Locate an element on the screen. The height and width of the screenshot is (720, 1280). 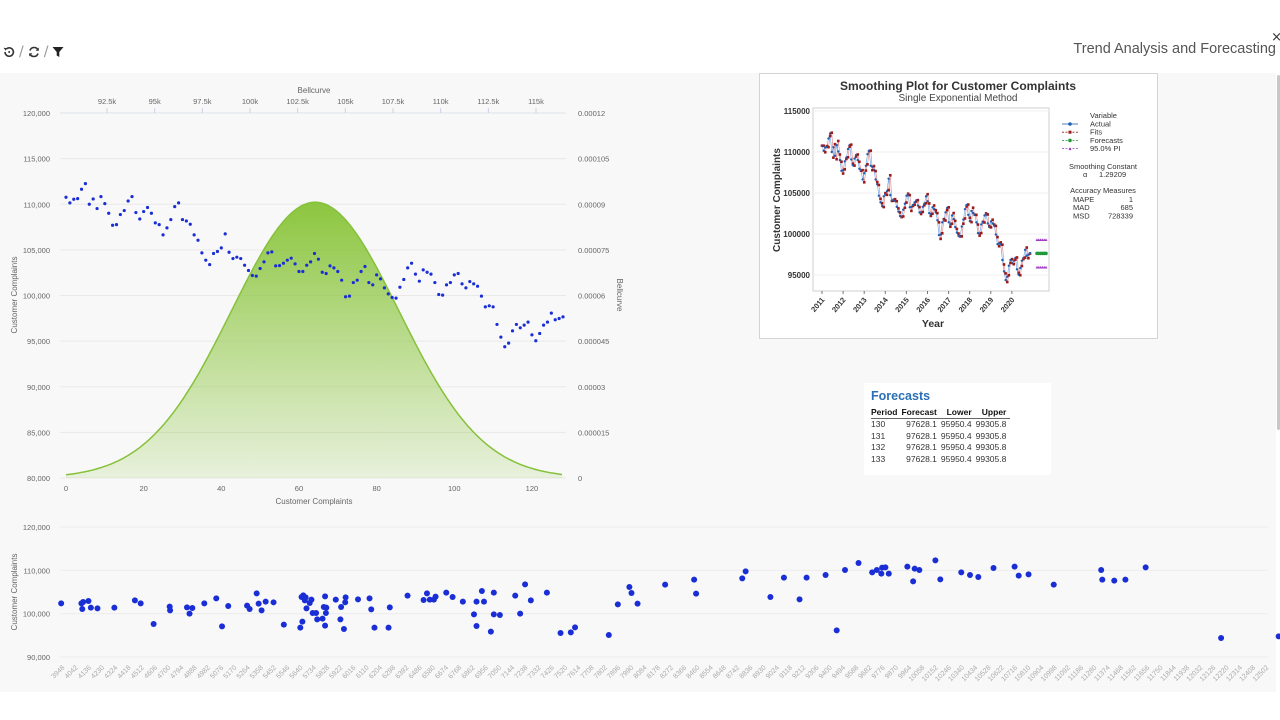
y-tick-label: 110000 is located at coordinates (797, 152).